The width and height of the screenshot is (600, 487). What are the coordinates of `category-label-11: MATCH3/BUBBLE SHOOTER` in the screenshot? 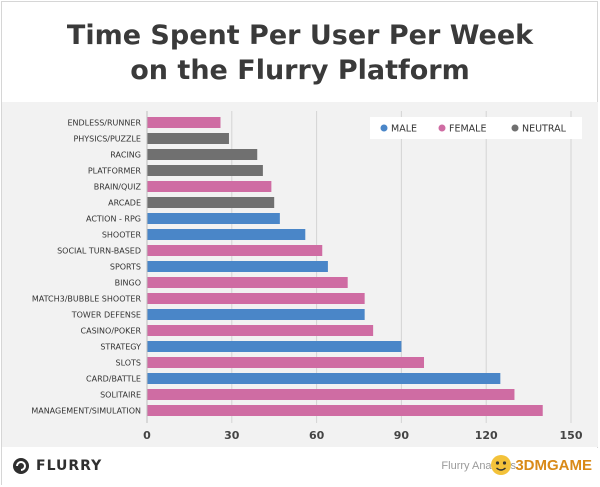 It's located at (87, 299).